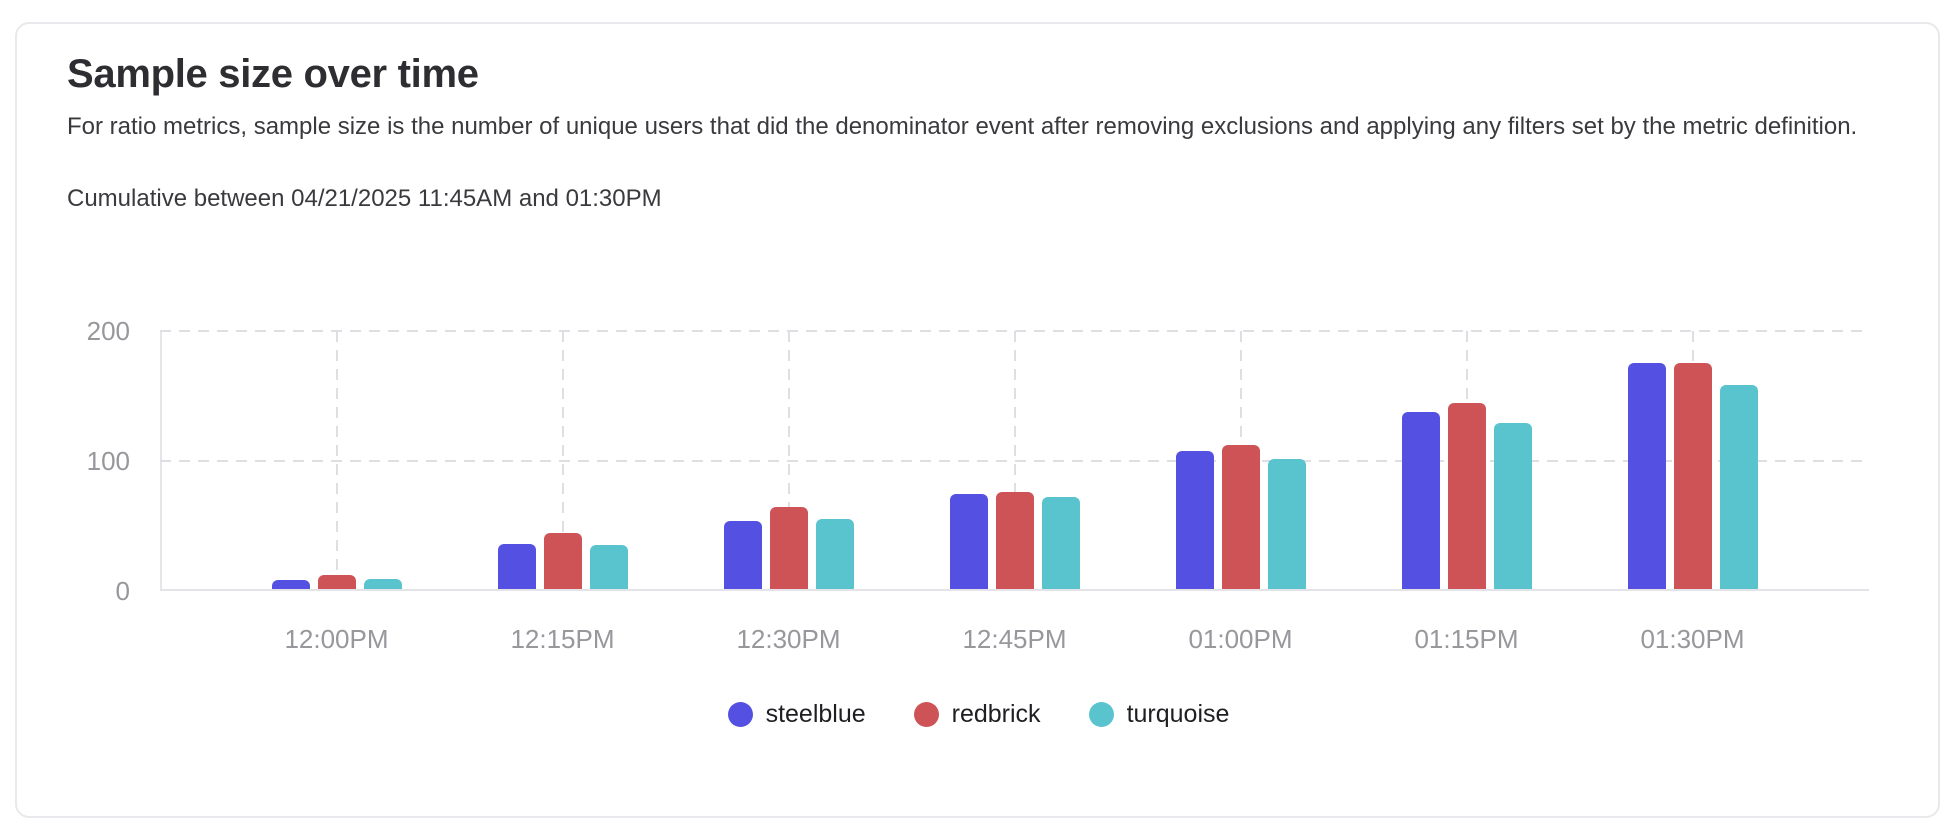  Describe the element at coordinates (1466, 639) in the screenshot. I see `x-tick-label-01:15PM: 01:15PM` at that location.